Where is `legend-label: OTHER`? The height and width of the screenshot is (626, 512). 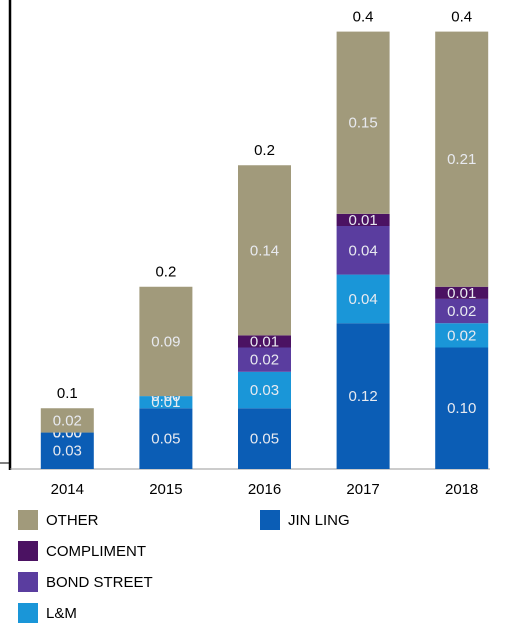
legend-label: OTHER is located at coordinates (72, 520).